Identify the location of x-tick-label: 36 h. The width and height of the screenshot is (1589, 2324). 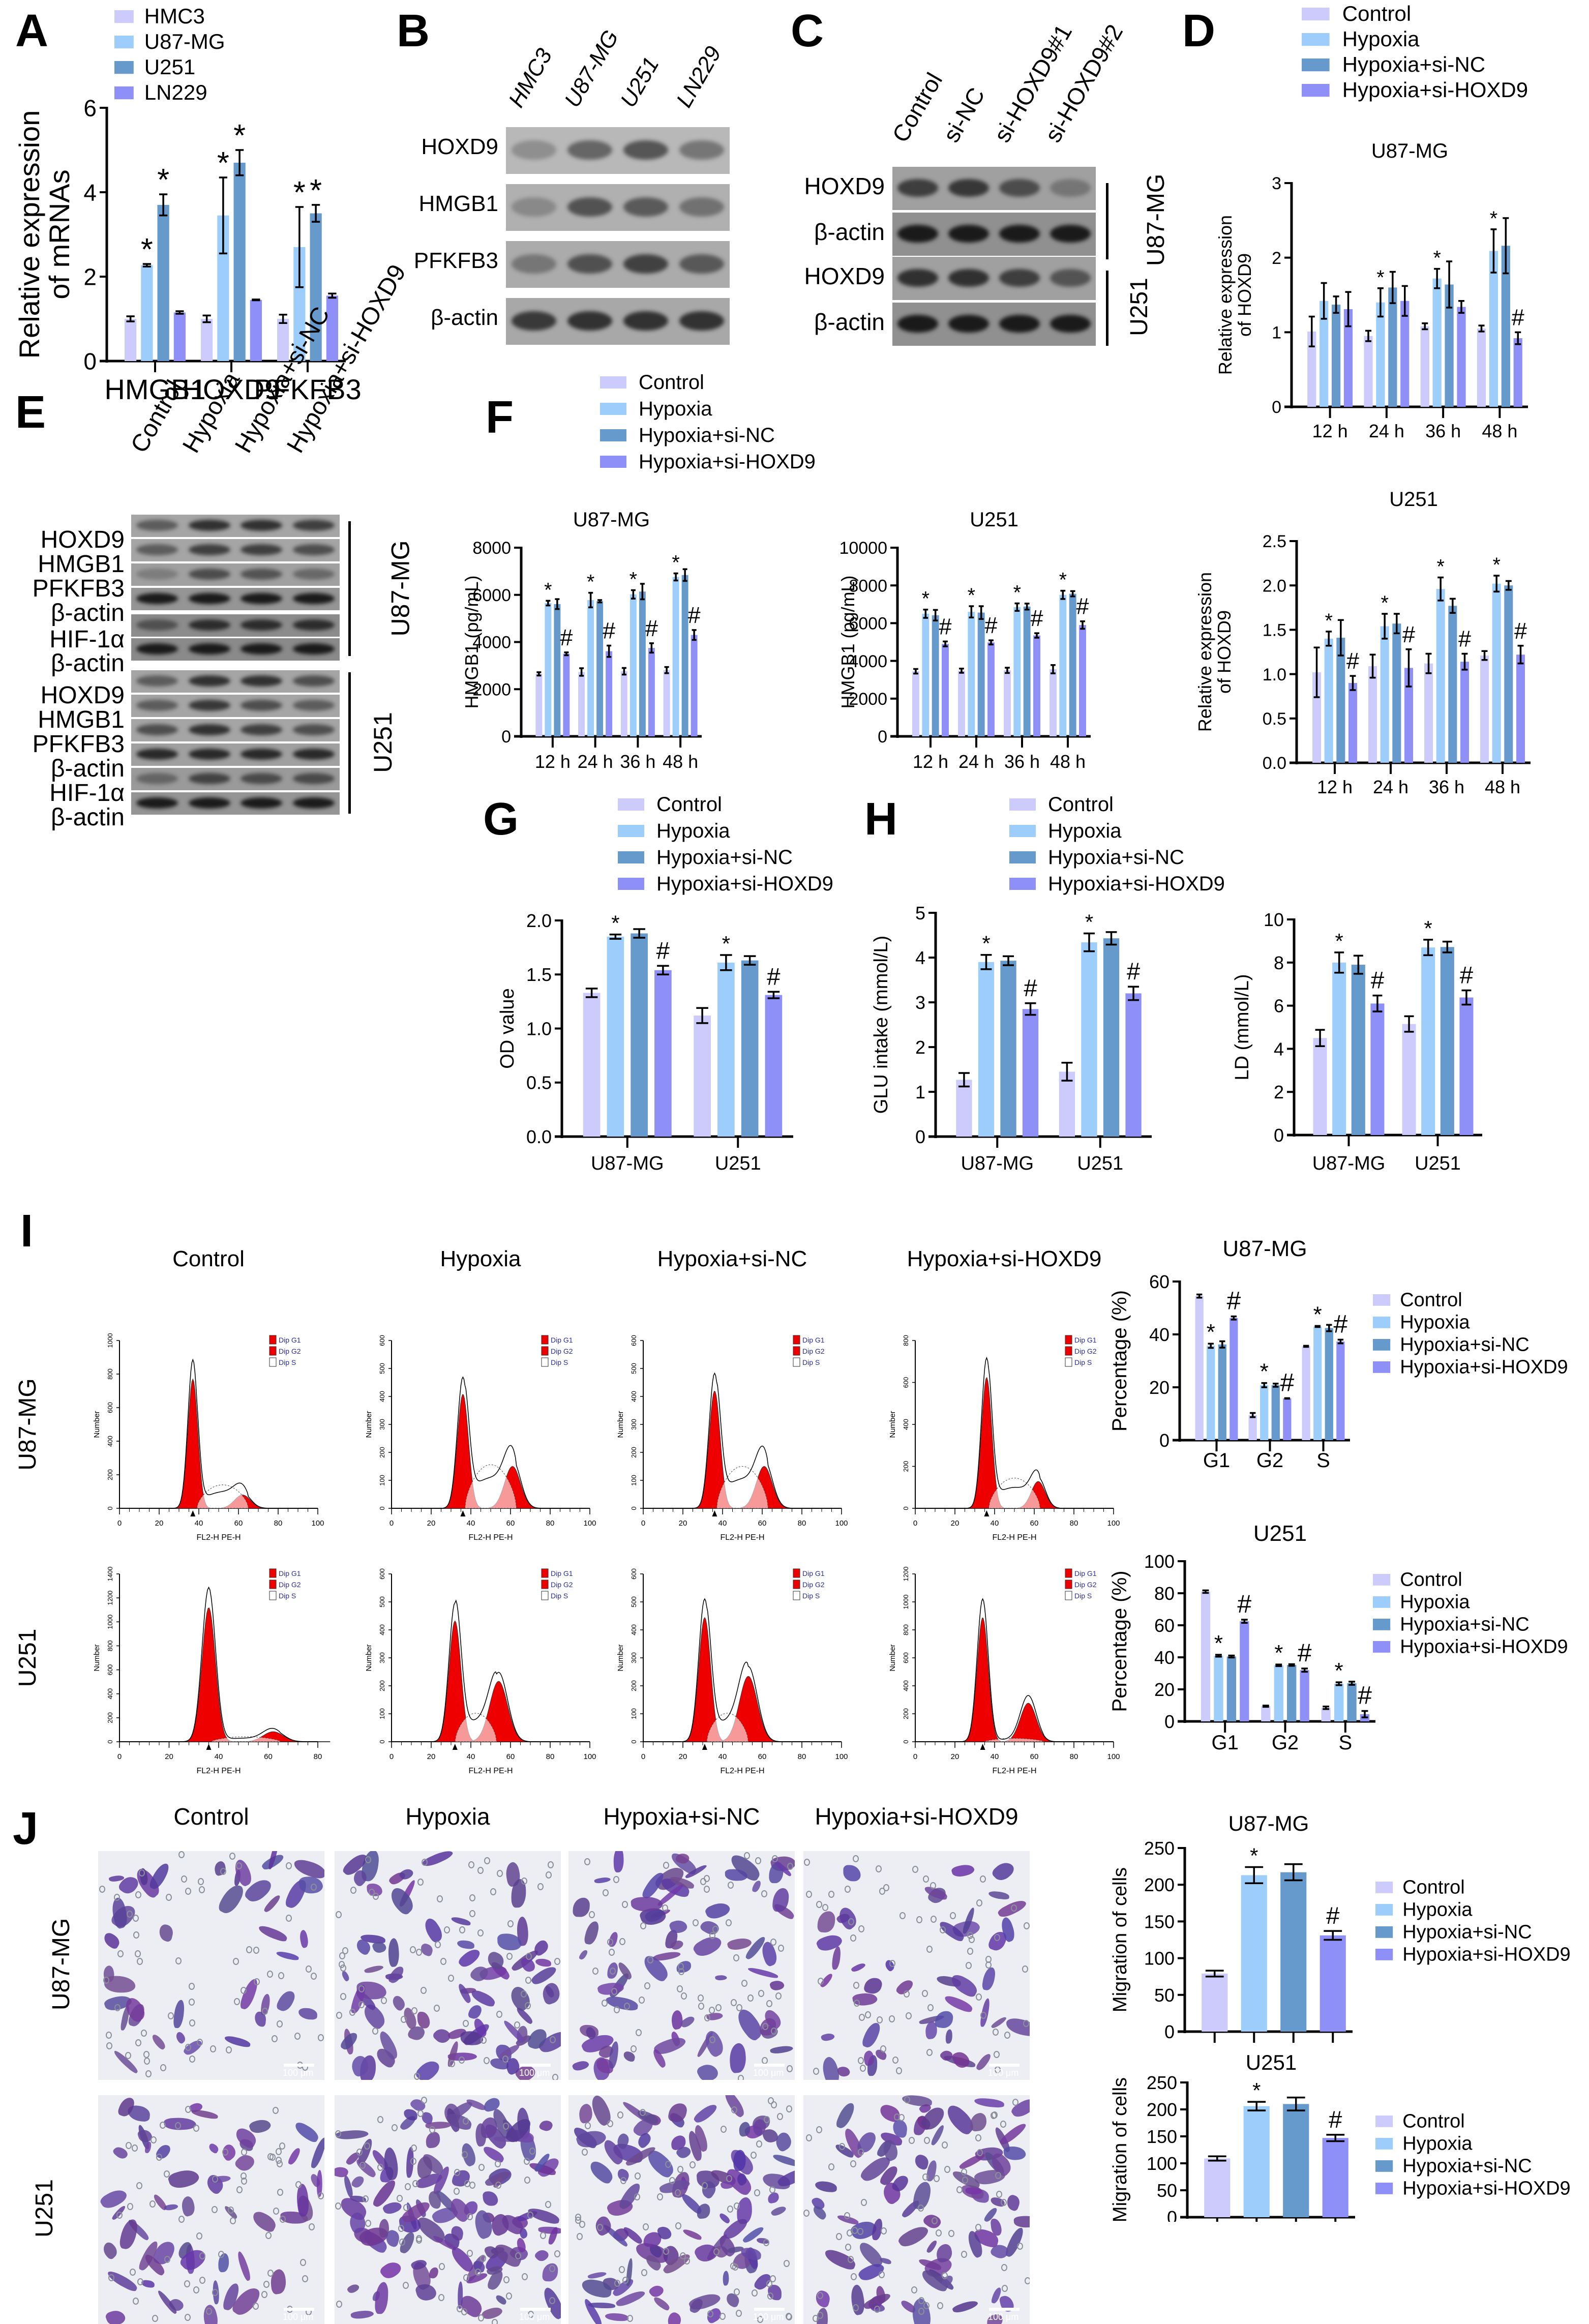
(1446, 787).